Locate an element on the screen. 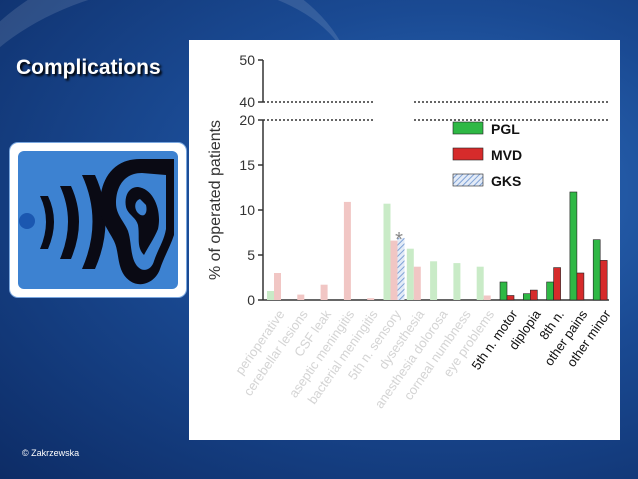 This screenshot has width=638, height=479. chart-legend: PGL MVD GKS is located at coordinates (487, 155).